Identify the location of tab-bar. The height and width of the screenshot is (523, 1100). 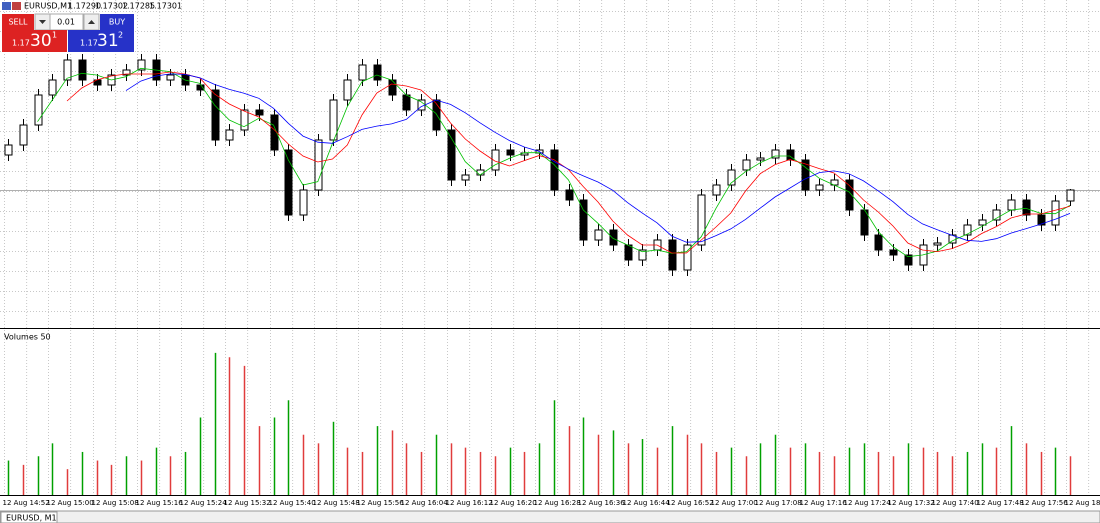
(550, 516).